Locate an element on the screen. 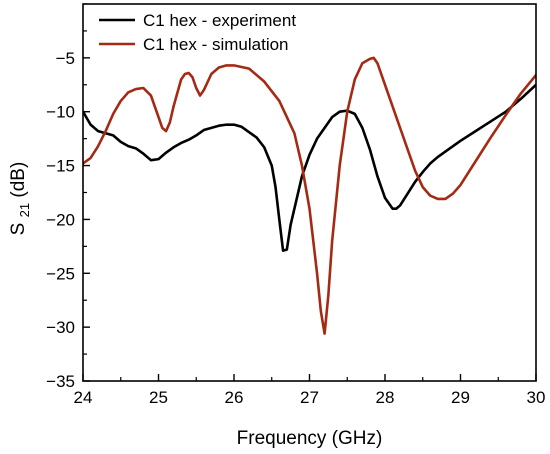 The height and width of the screenshot is (454, 550). legend-label-experiment: C1 hex - experiment is located at coordinates (219, 20).